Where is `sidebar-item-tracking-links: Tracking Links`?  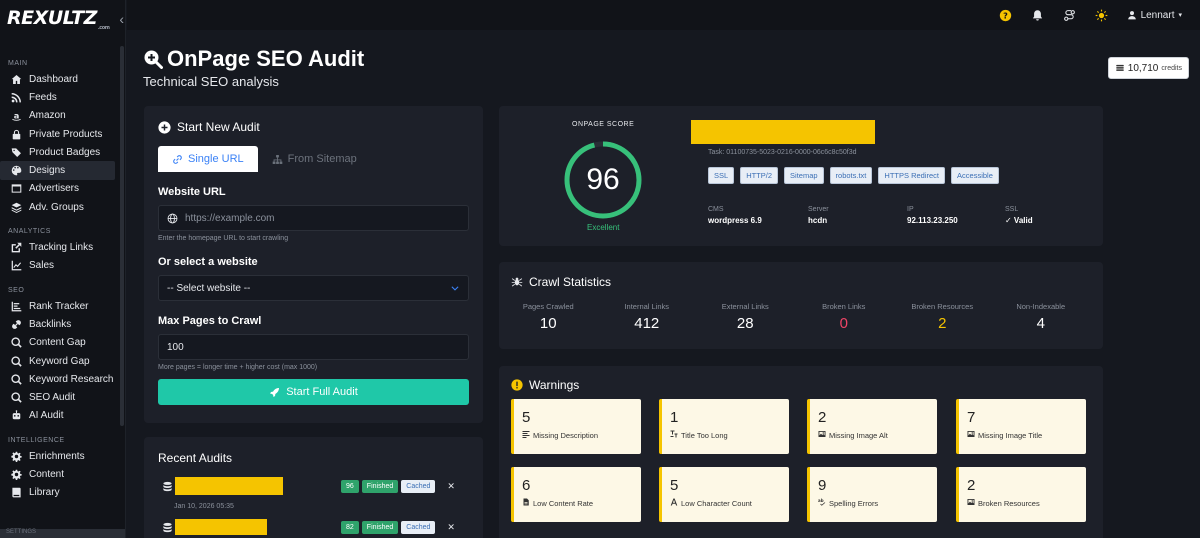
sidebar-item-tracking-links: Tracking Links is located at coordinates (62, 247).